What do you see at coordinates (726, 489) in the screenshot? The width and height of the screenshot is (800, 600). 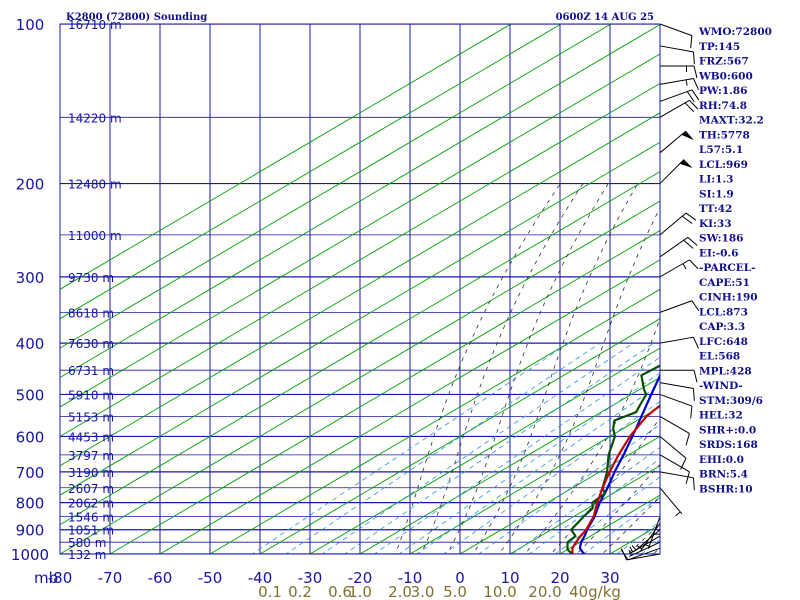 I see `index-item: BSHR:10` at bounding box center [726, 489].